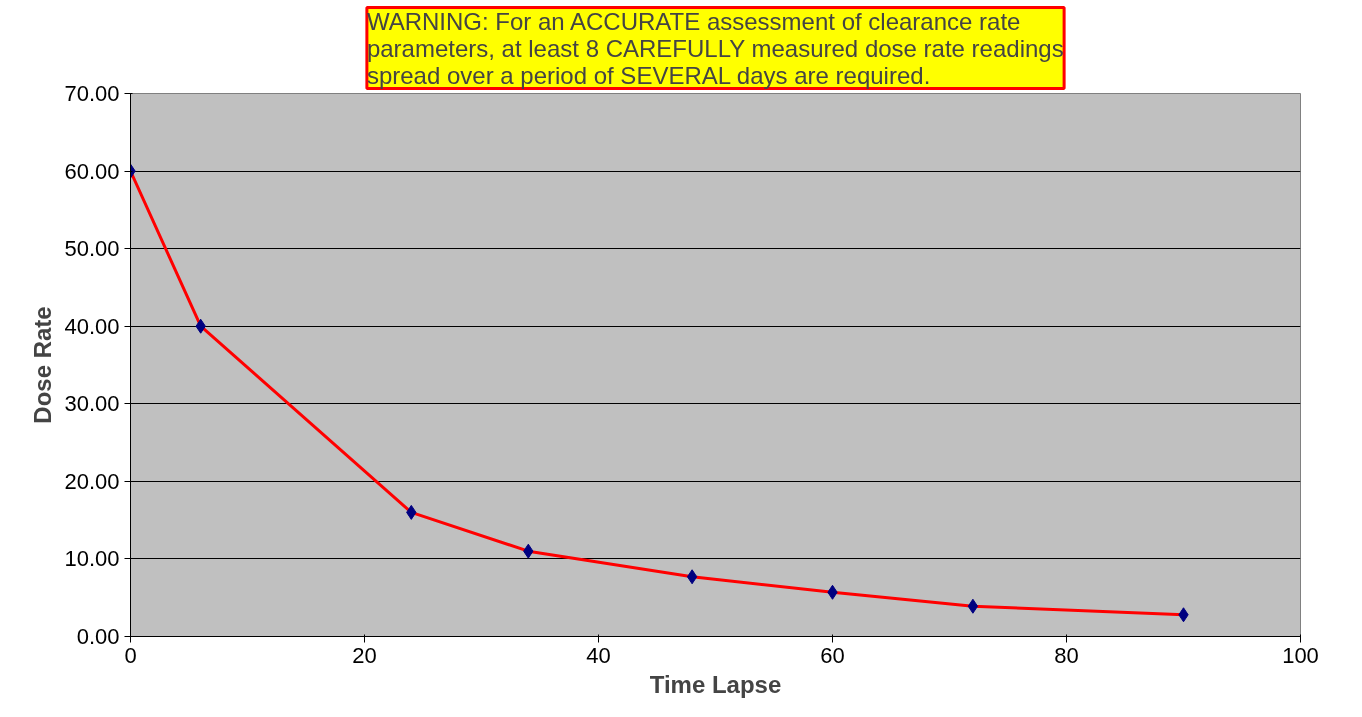  I want to click on y-tick-label: 20.00, so click(92, 481).